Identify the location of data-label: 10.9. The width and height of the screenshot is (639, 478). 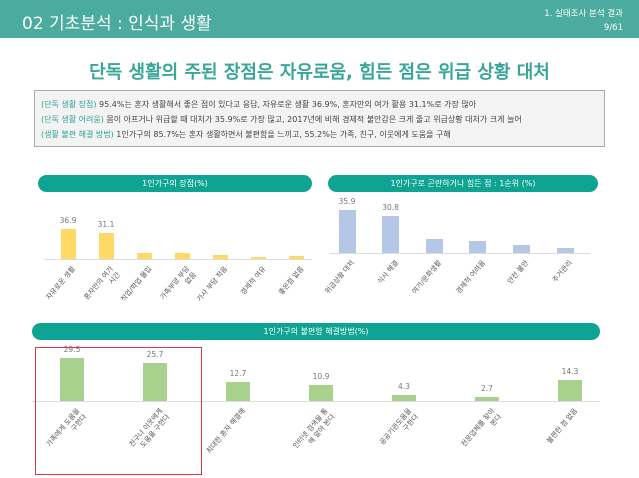
(321, 377).